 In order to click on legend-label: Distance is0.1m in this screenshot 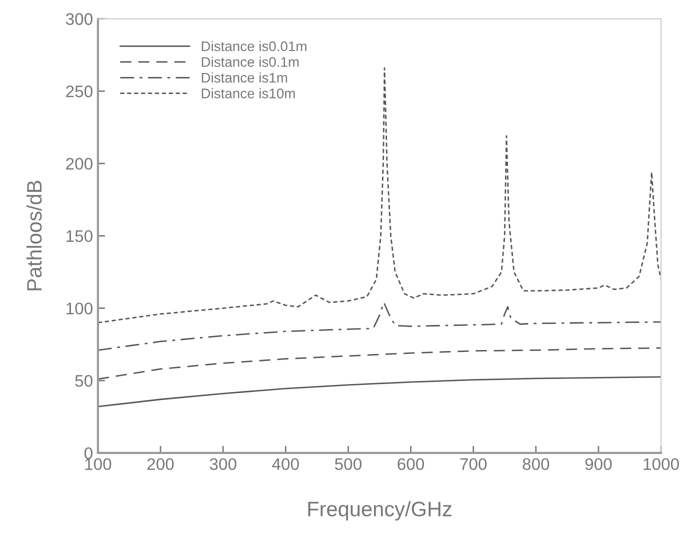, I will do `click(250, 61)`.